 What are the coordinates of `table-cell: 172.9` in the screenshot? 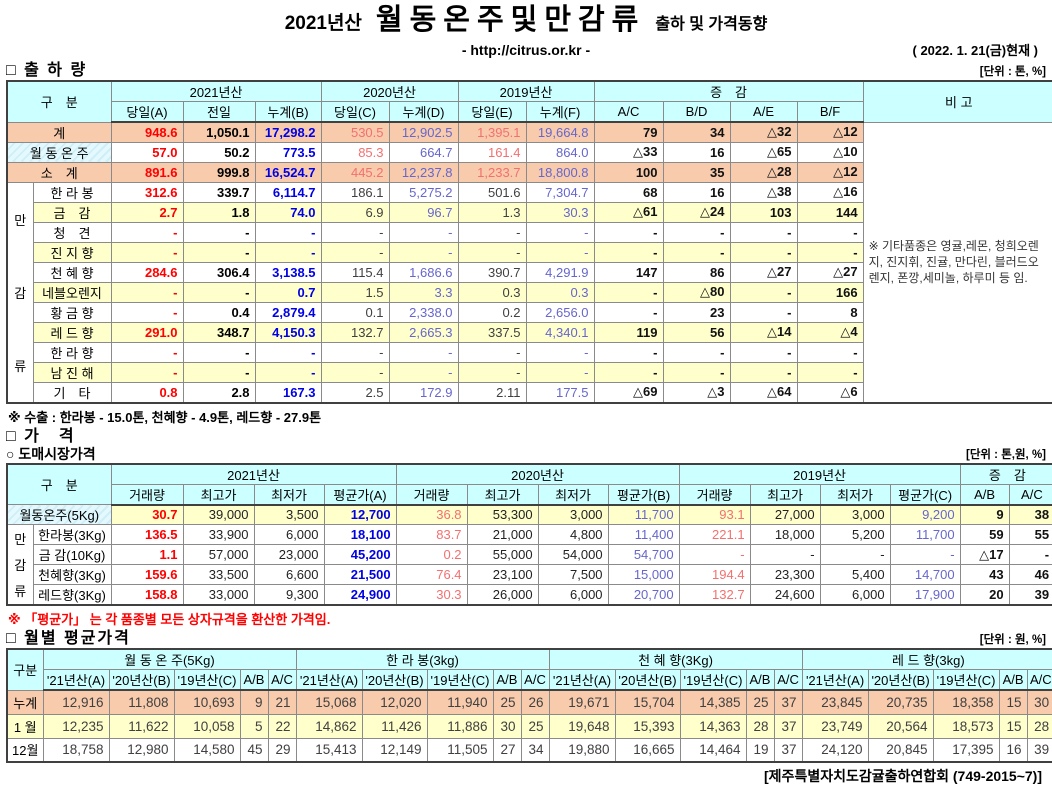 It's located at (423, 392).